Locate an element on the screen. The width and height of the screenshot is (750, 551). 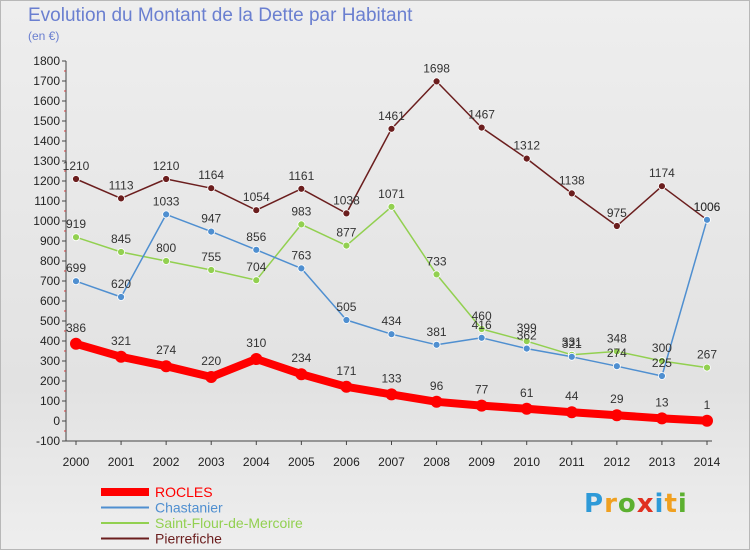
data-label-chastanier: 856 is located at coordinates (256, 237).